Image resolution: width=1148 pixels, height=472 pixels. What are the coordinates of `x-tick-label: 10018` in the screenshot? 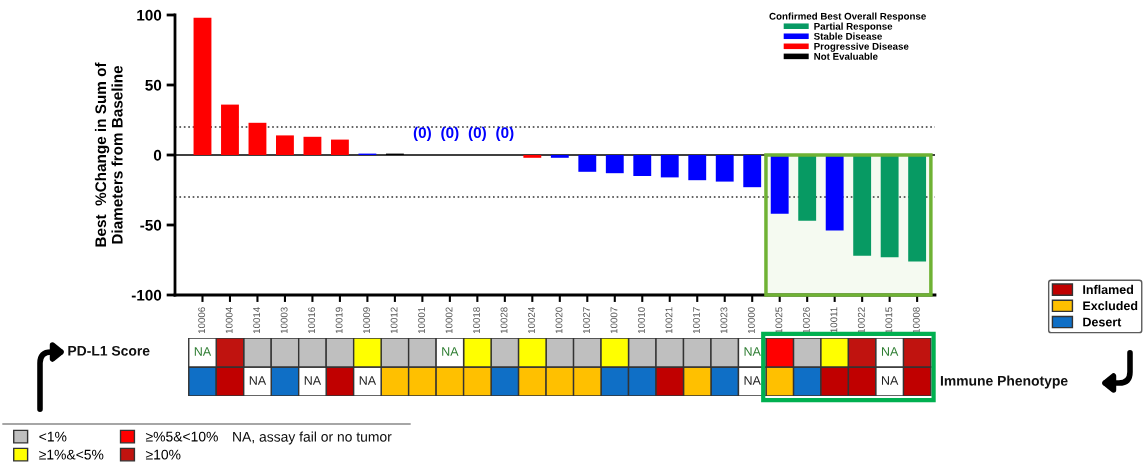 It's located at (476, 320).